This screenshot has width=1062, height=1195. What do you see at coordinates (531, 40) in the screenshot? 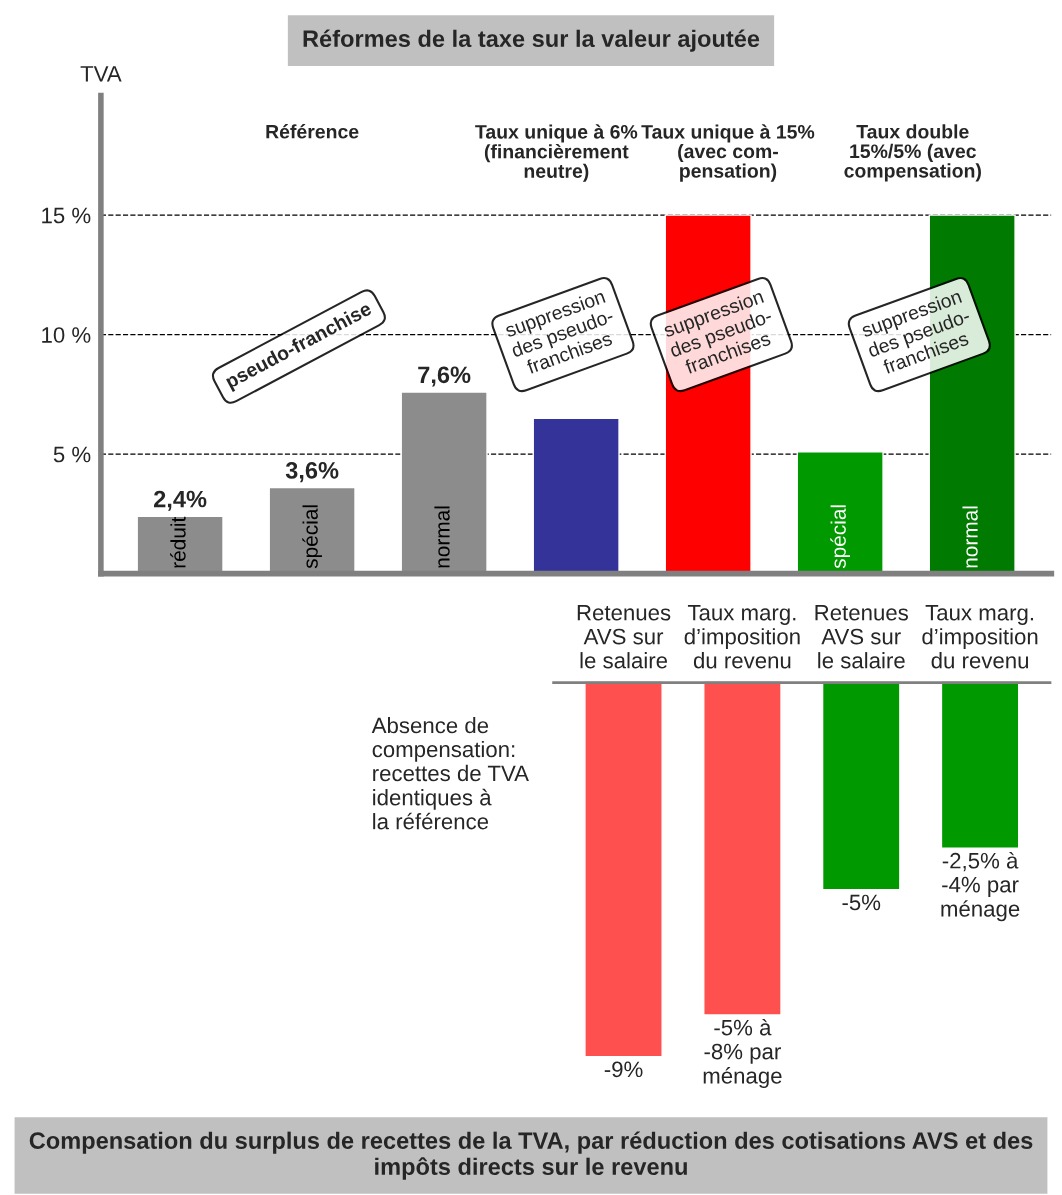
I see `chart-title: Réformes de la taxe sur la valeur ajoutée` at bounding box center [531, 40].